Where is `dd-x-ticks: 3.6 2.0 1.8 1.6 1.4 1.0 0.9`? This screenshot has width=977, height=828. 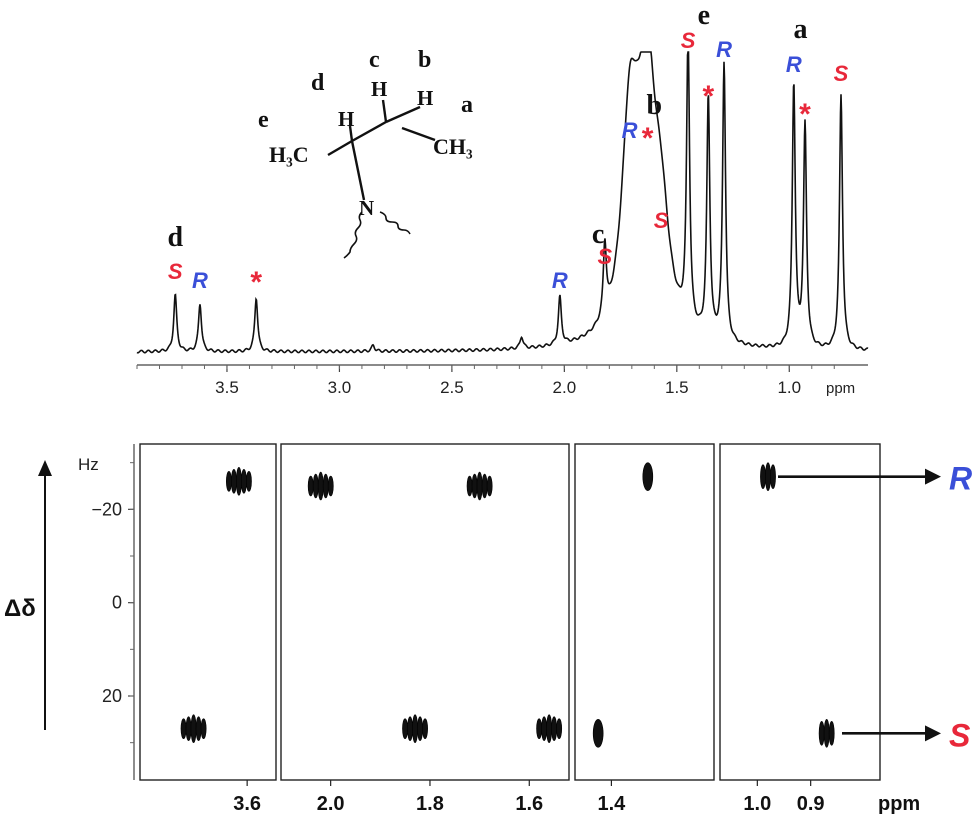
dd-x-ticks: 3.6 2.0 1.8 1.6 1.4 1.0 0.9 is located at coordinates (529, 797).